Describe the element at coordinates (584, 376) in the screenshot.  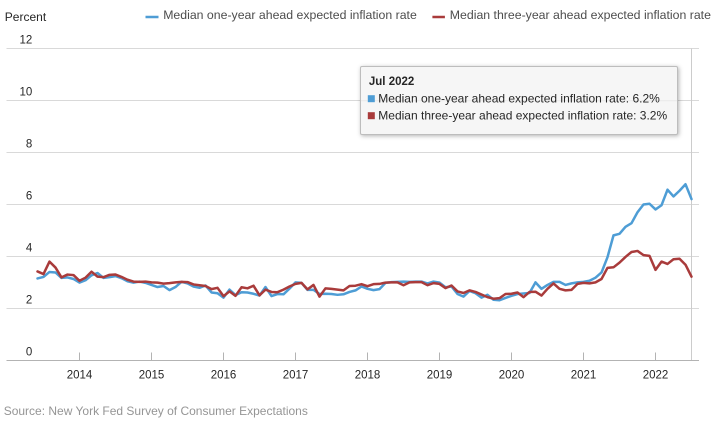
I see `svg-text: 2021` at that location.